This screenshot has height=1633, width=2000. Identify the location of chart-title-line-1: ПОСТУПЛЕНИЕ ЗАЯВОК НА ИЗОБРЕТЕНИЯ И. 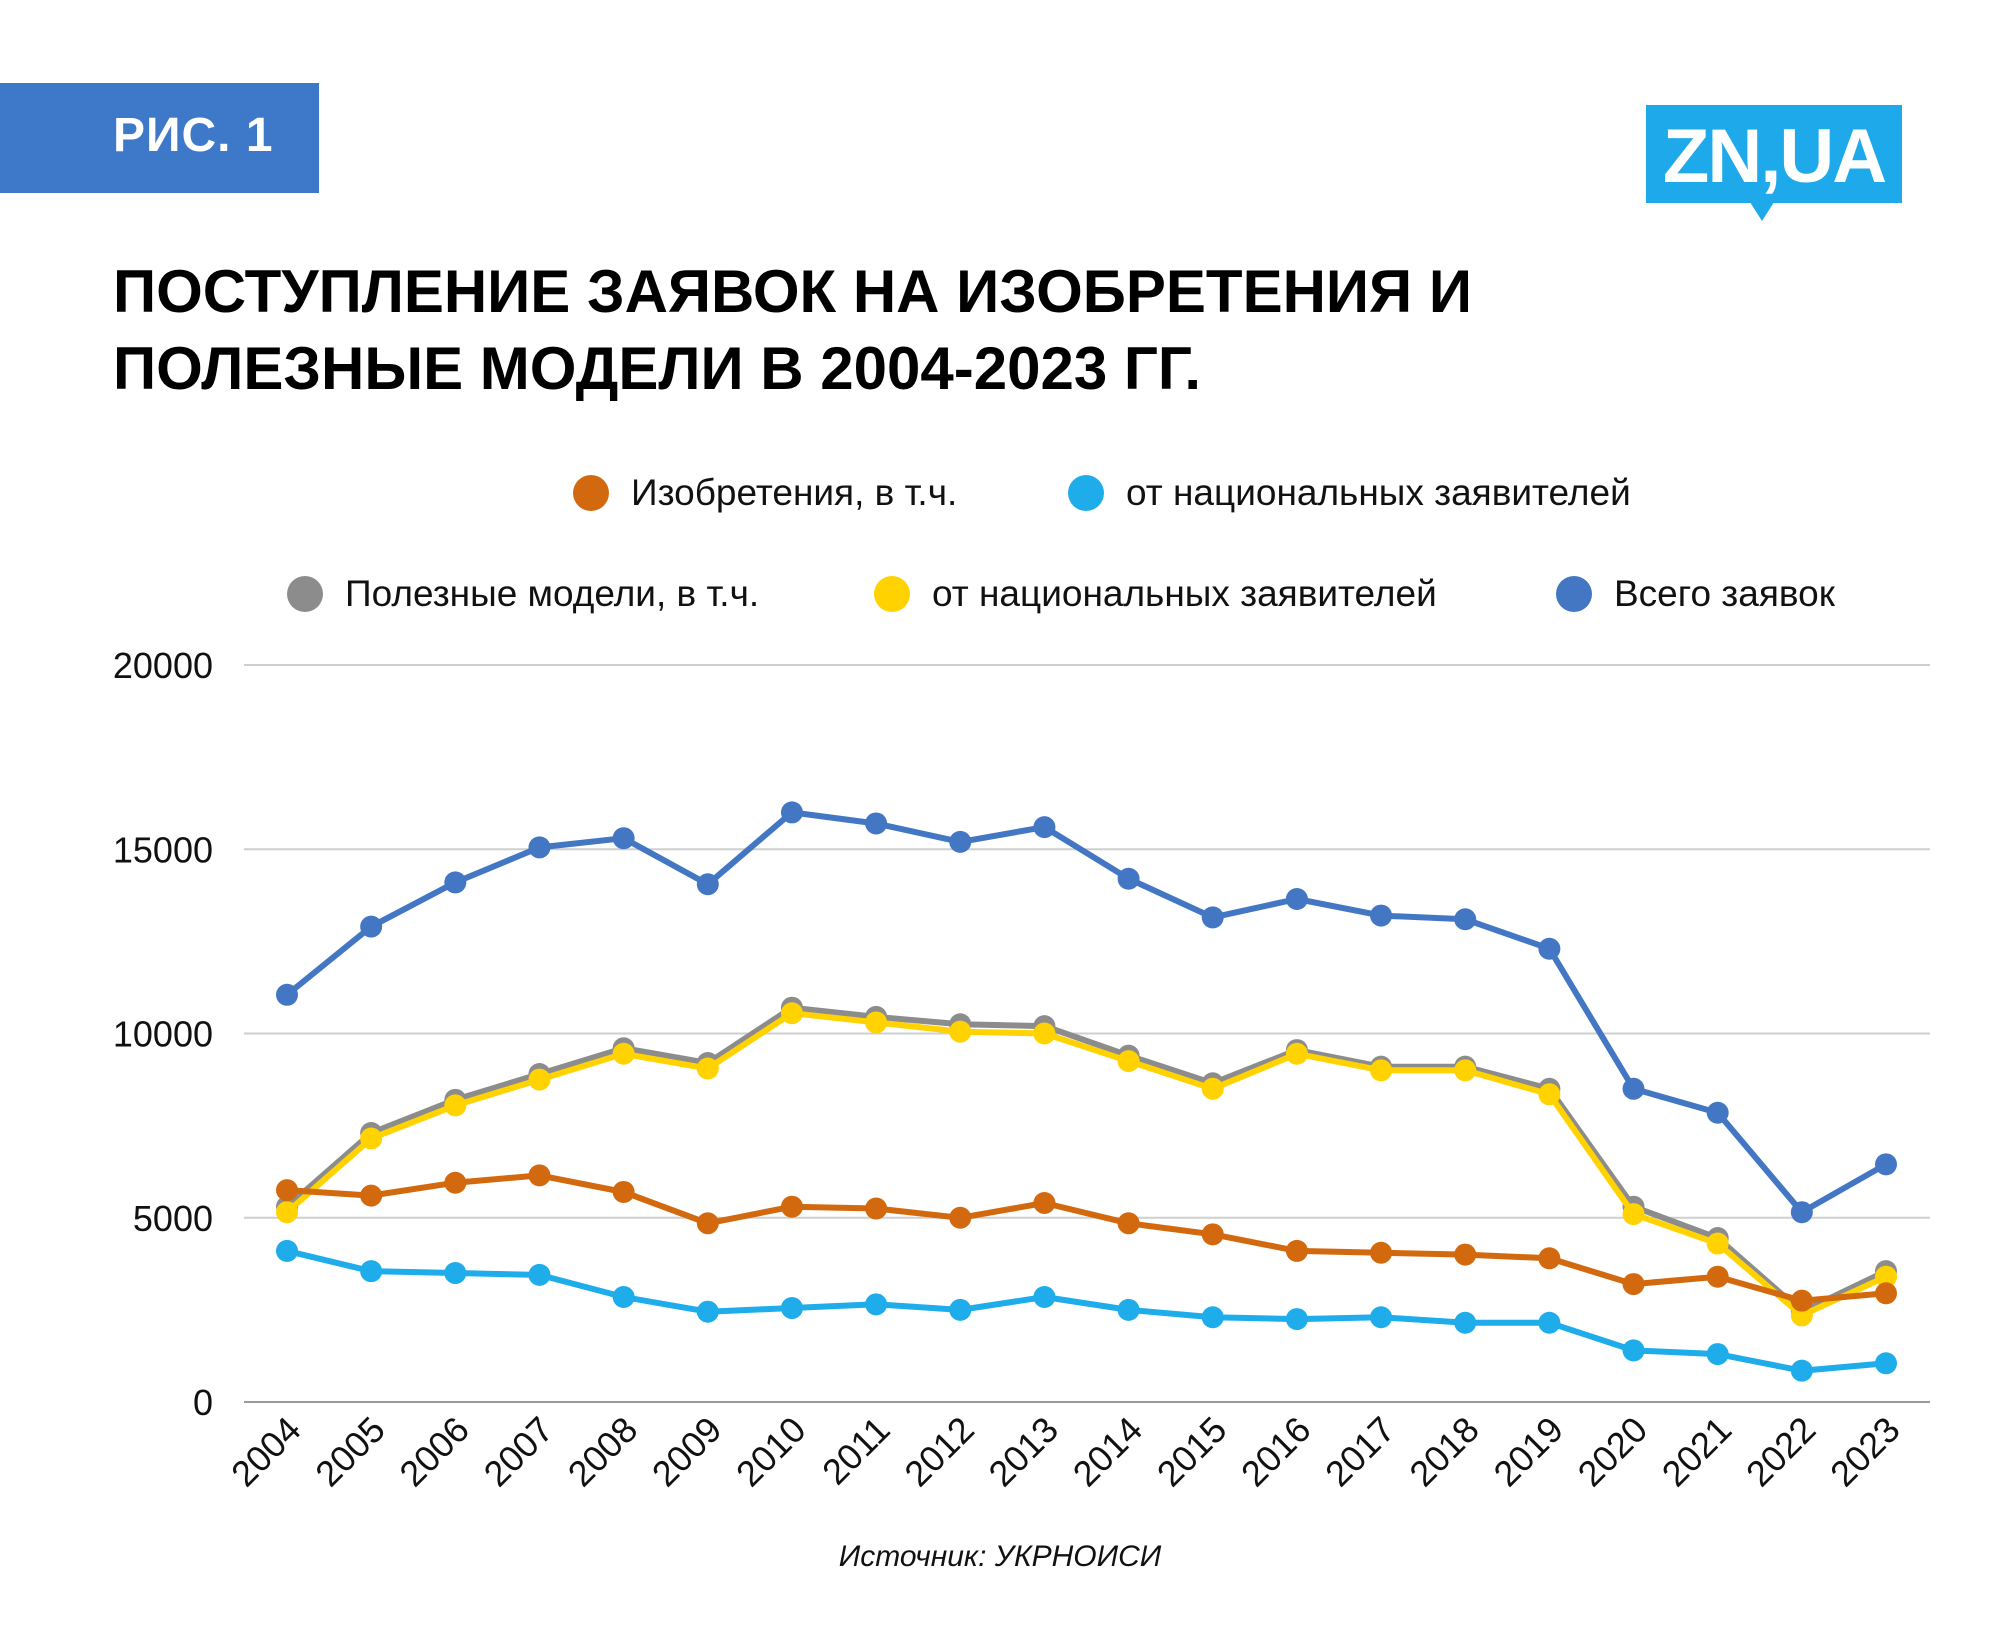
(792, 291).